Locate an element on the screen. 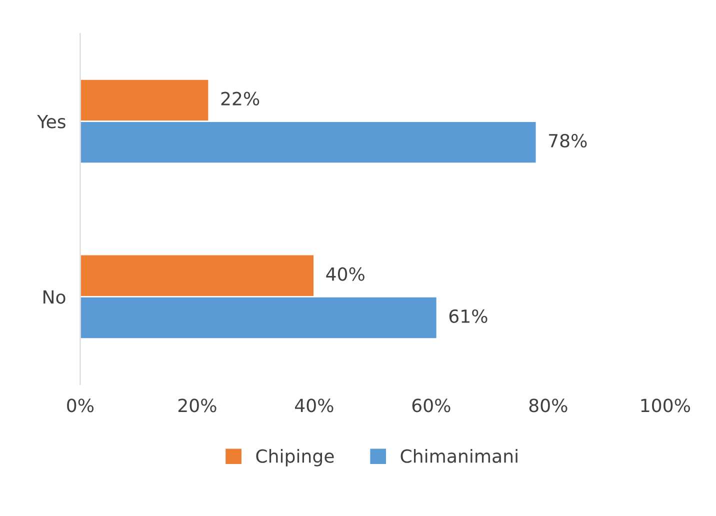 The width and height of the screenshot is (716, 516). y-tick-label: No is located at coordinates (55, 297).